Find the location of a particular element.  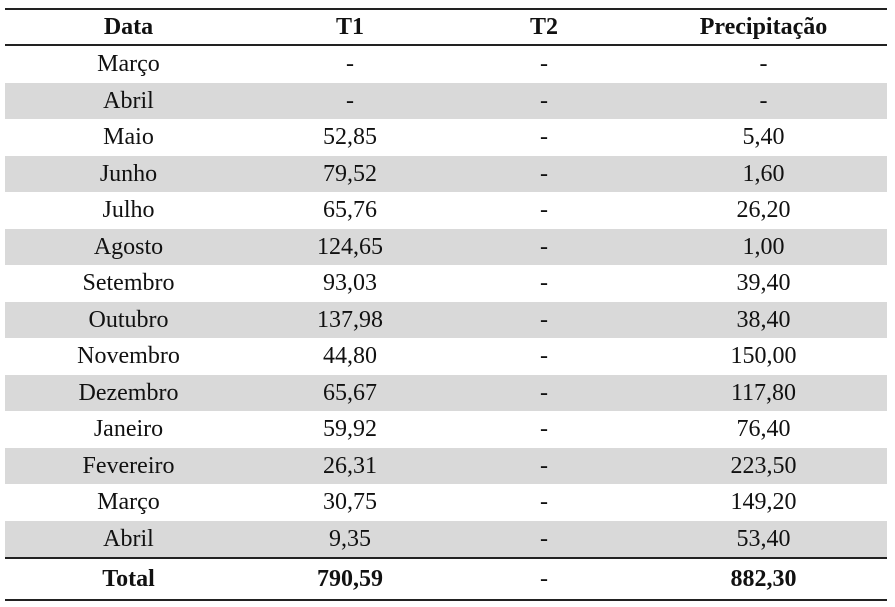

table-row: Dezembro 65,67-117,80 is located at coordinates (446, 392).